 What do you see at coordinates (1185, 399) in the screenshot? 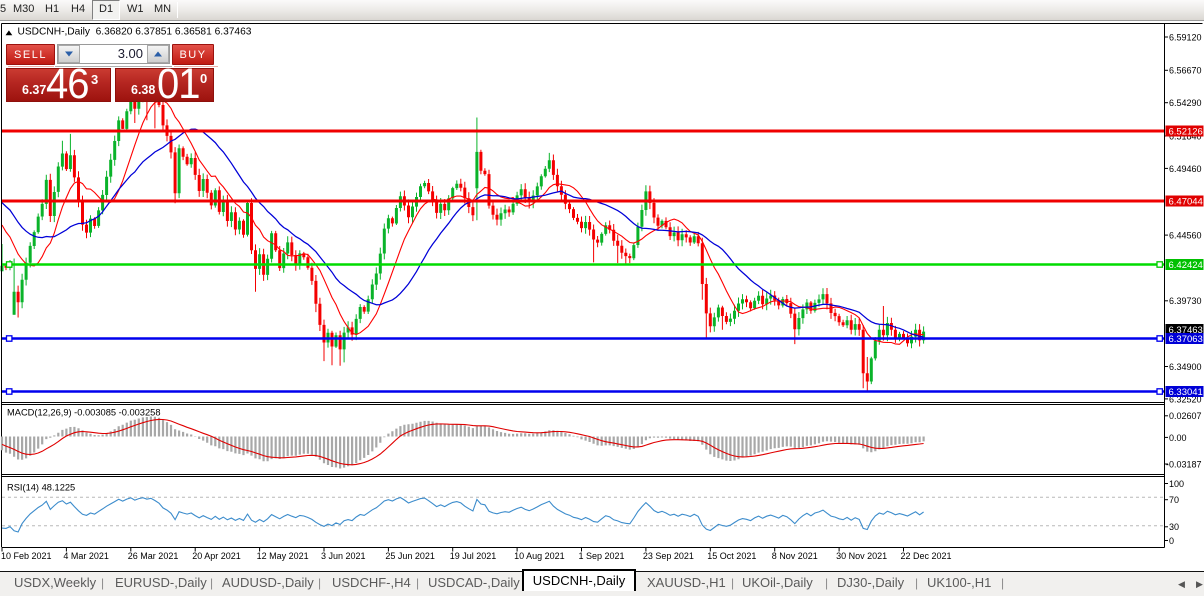
I see `svg-text: 6.32520` at bounding box center [1185, 399].